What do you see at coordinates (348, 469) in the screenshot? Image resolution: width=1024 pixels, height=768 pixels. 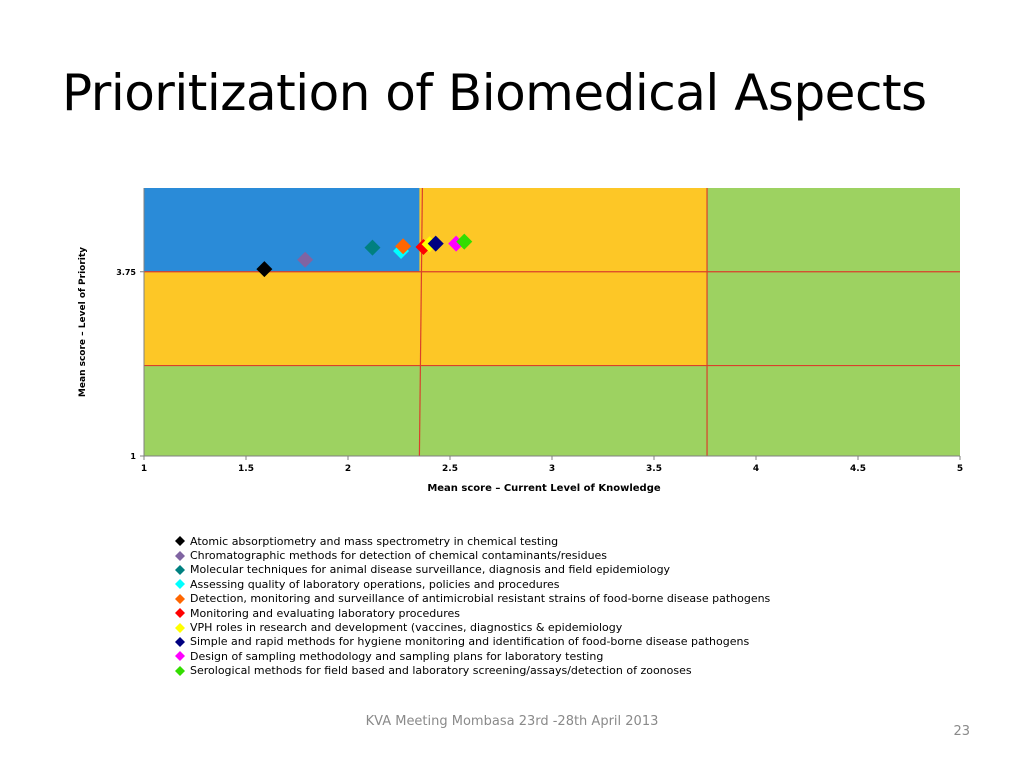 I see `x-tick-label: 2` at bounding box center [348, 469].